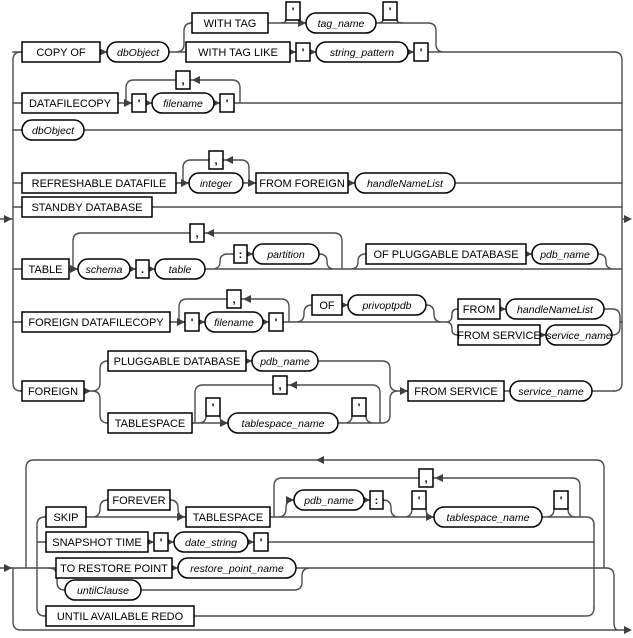 The width and height of the screenshot is (633, 638). Describe the element at coordinates (227, 103) in the screenshot. I see `node-quote-fn1-2: '` at that location.